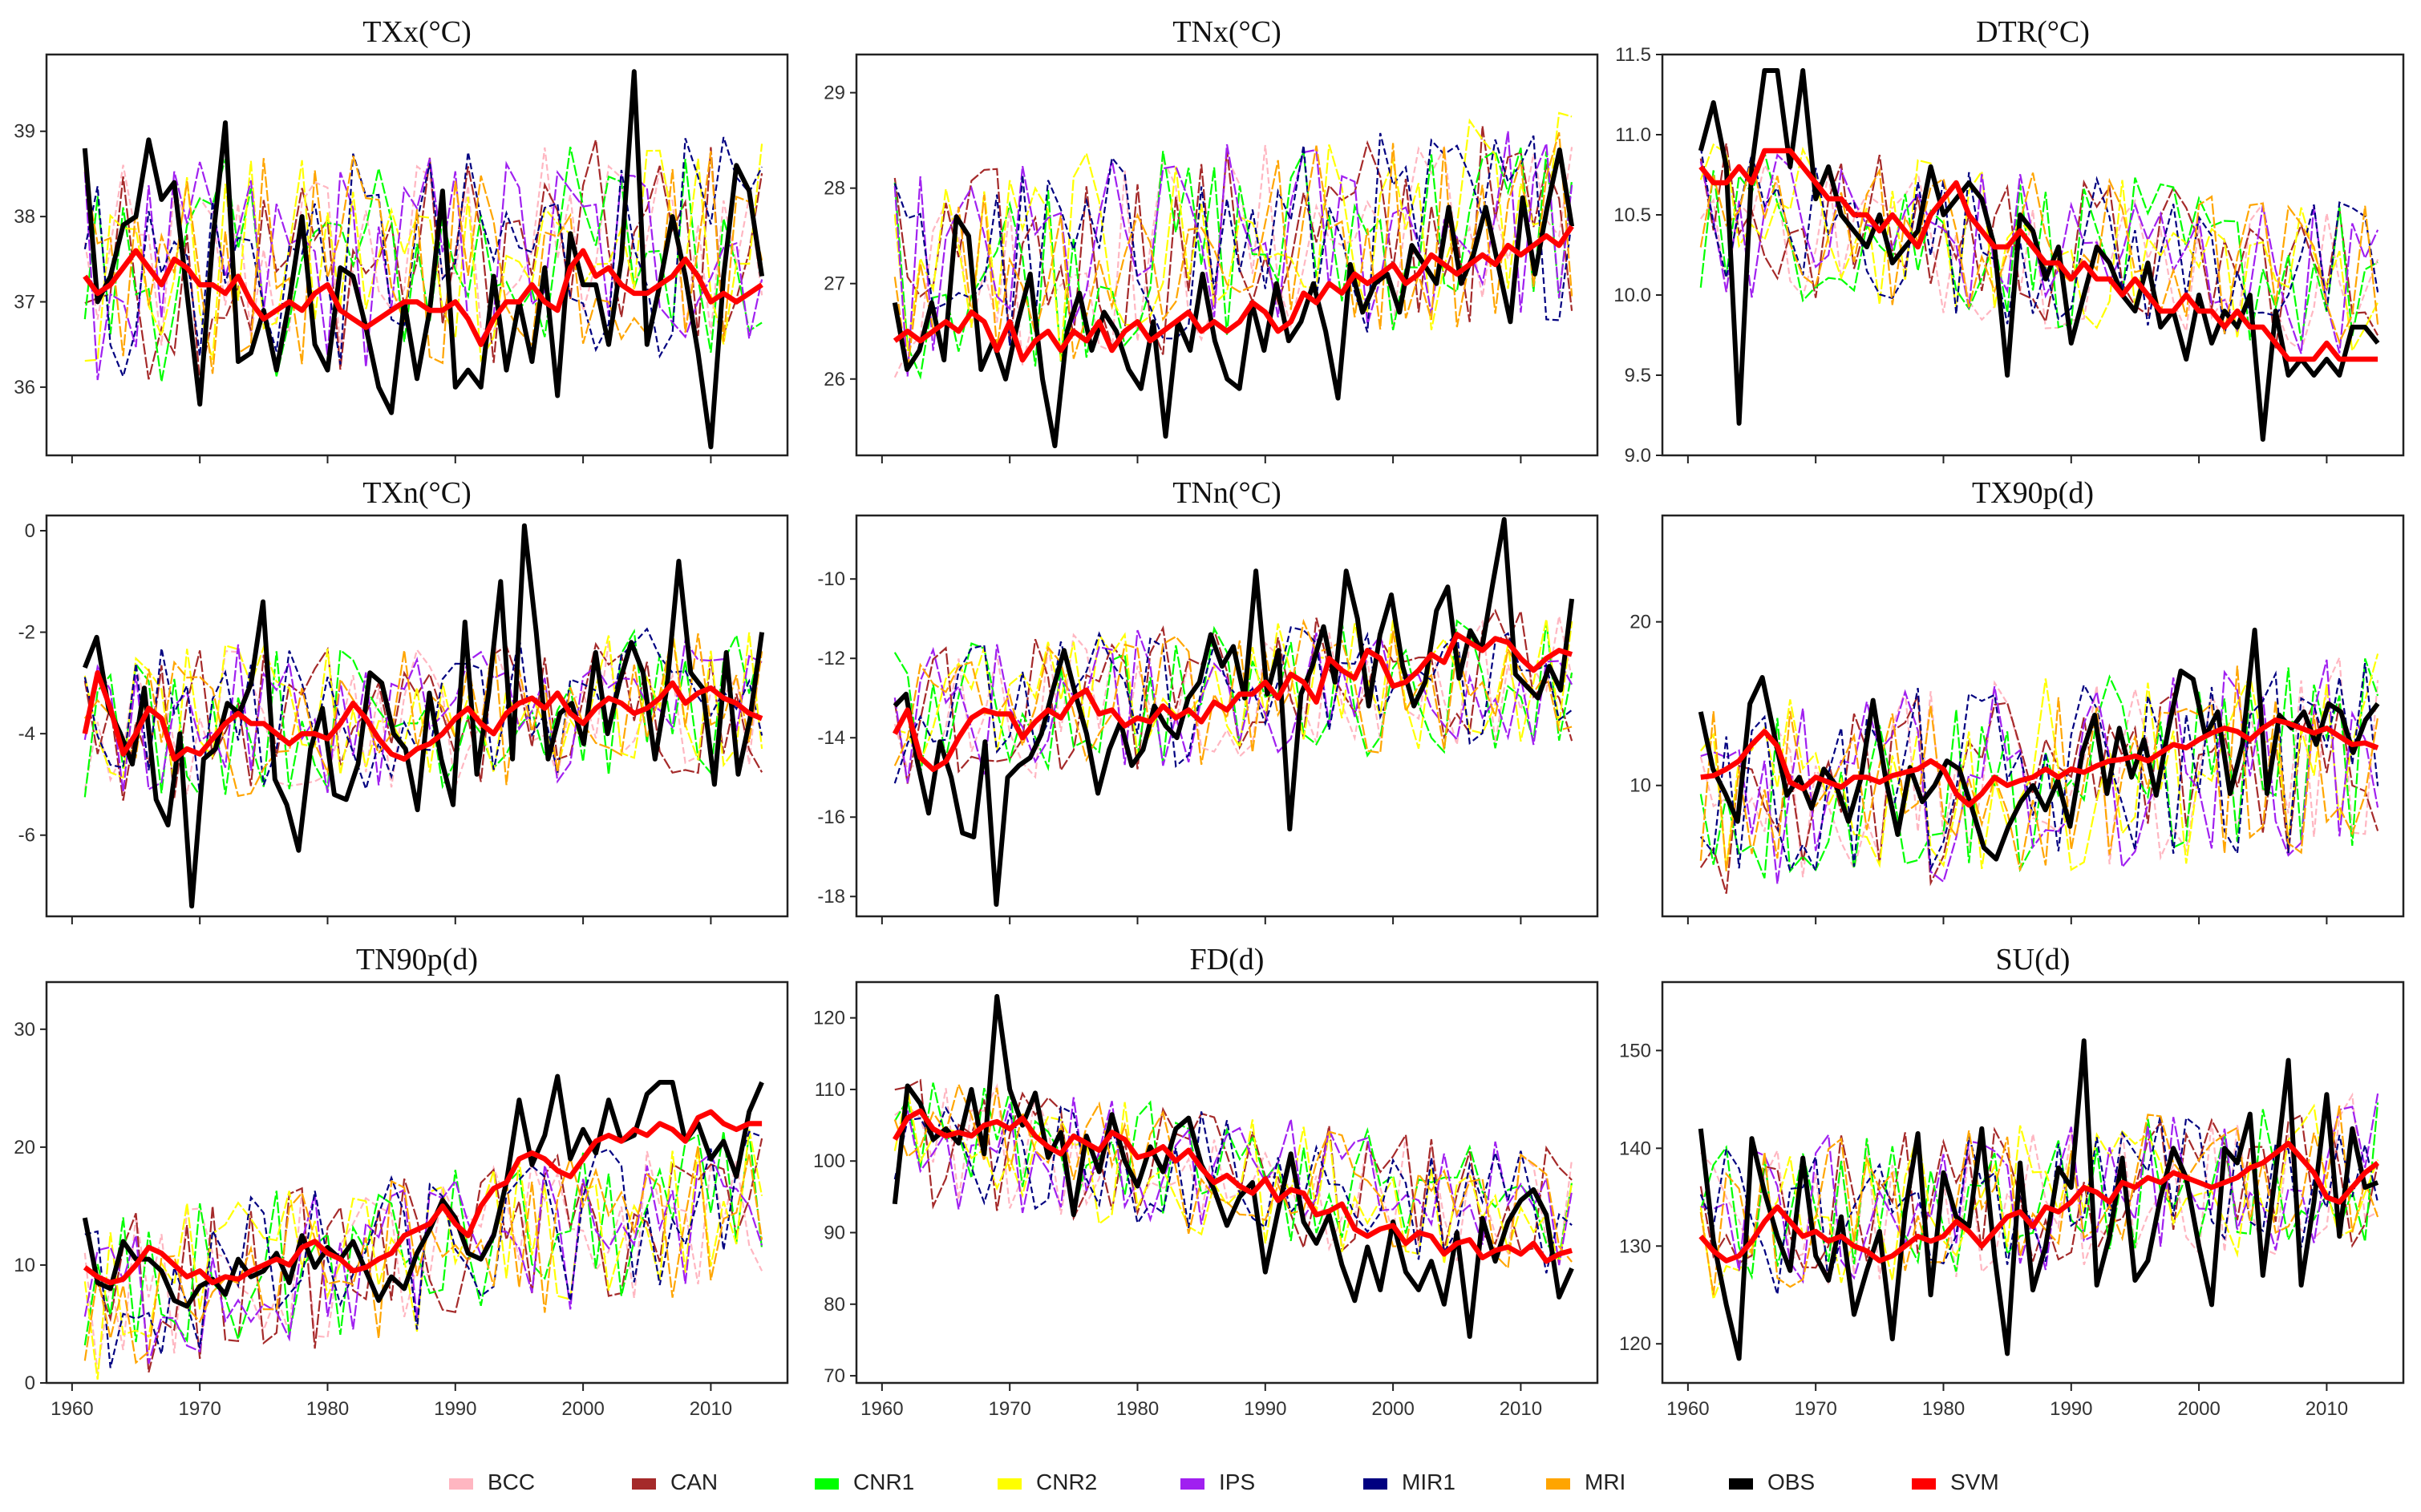 Image resolution: width=2421 pixels, height=1512 pixels. I want to click on ytick-label-txn: -2, so click(26, 633).